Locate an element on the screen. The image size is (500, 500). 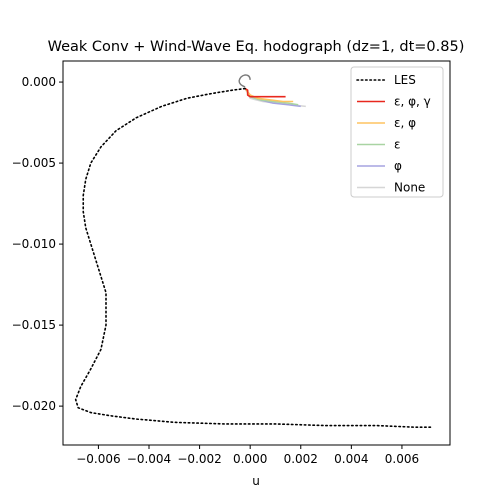
y-tick-label: −0.020 is located at coordinates (34, 406).